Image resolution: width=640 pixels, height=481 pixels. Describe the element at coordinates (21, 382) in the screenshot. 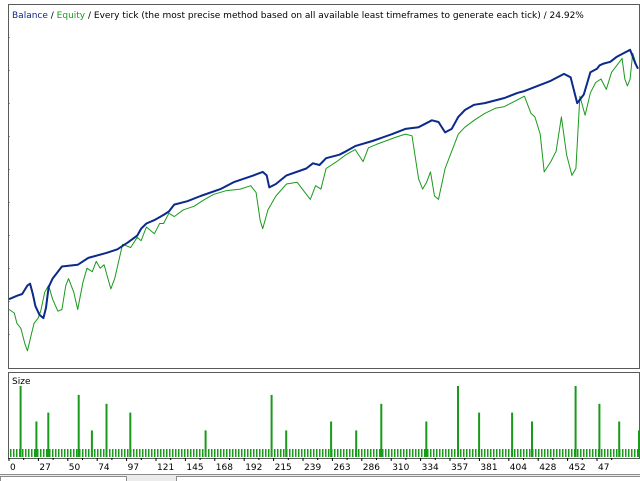

I see `size-panel-label: Size` at that location.